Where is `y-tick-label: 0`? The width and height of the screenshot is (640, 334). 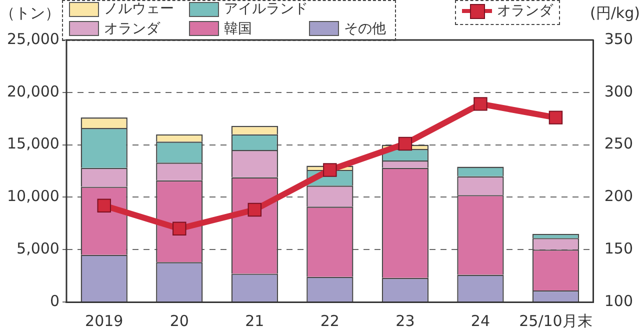 y-tick-label: 0 is located at coordinates (55, 301).